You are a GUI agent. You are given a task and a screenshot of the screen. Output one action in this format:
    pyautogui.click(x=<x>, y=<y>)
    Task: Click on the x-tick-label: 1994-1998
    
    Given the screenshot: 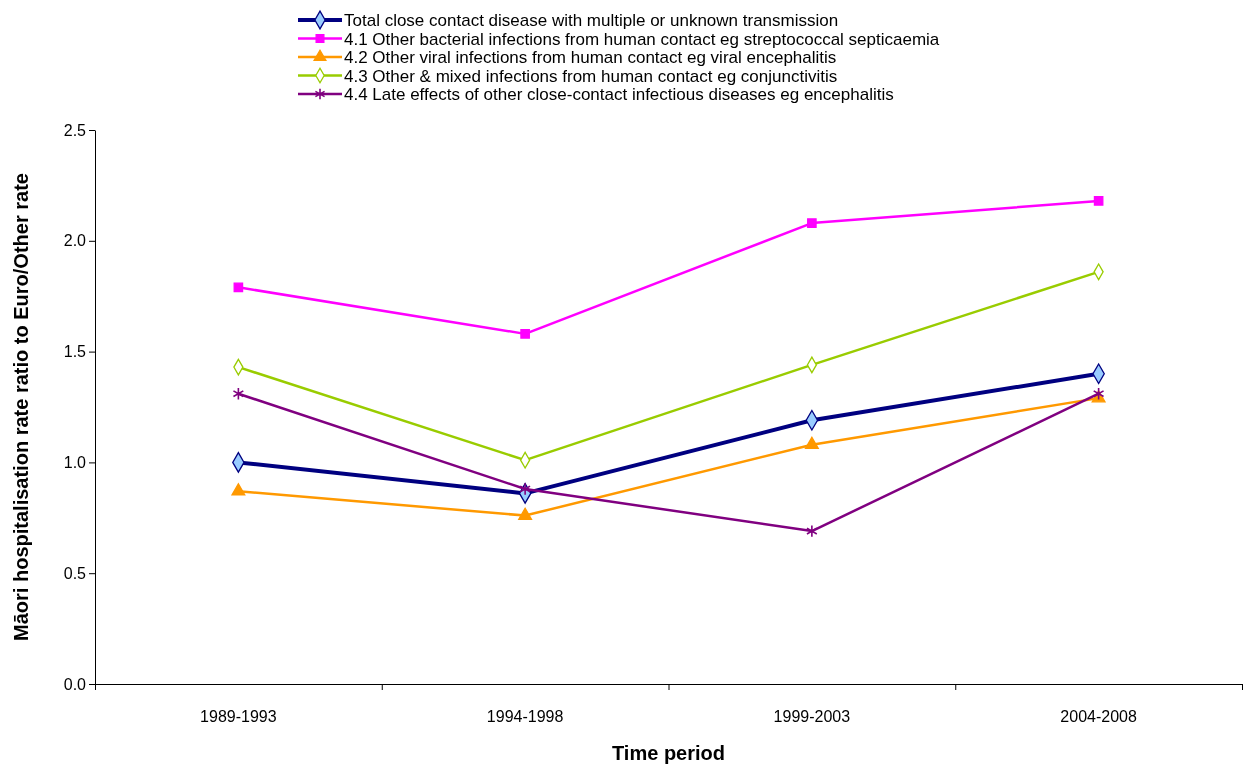 What is the action you would take?
    pyautogui.click(x=525, y=716)
    